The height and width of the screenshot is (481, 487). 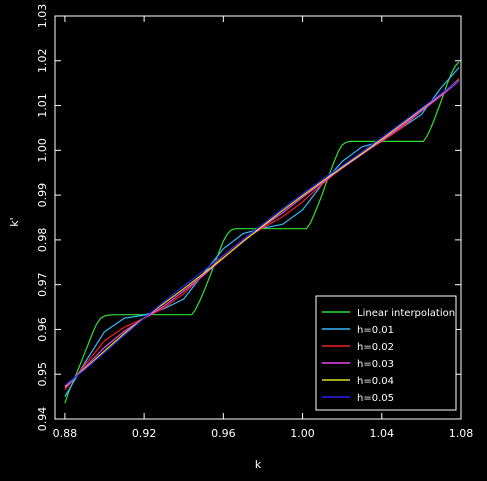 I want to click on legend-label-3: h=0.03, so click(x=375, y=364).